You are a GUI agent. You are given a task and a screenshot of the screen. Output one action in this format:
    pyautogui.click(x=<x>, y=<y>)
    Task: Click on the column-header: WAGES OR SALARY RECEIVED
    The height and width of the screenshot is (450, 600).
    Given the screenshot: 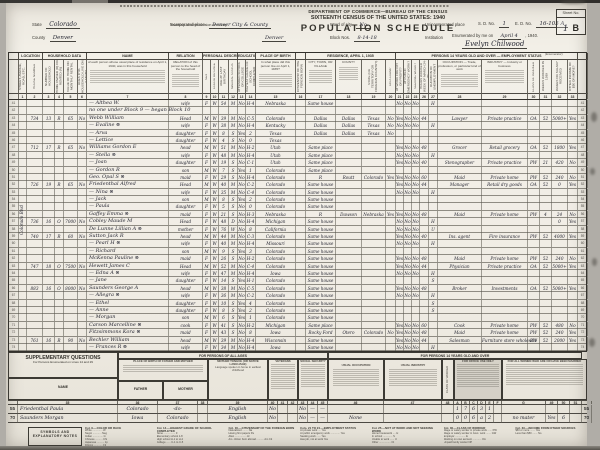 What is the action you would take?
    pyautogui.click(x=560, y=77)
    